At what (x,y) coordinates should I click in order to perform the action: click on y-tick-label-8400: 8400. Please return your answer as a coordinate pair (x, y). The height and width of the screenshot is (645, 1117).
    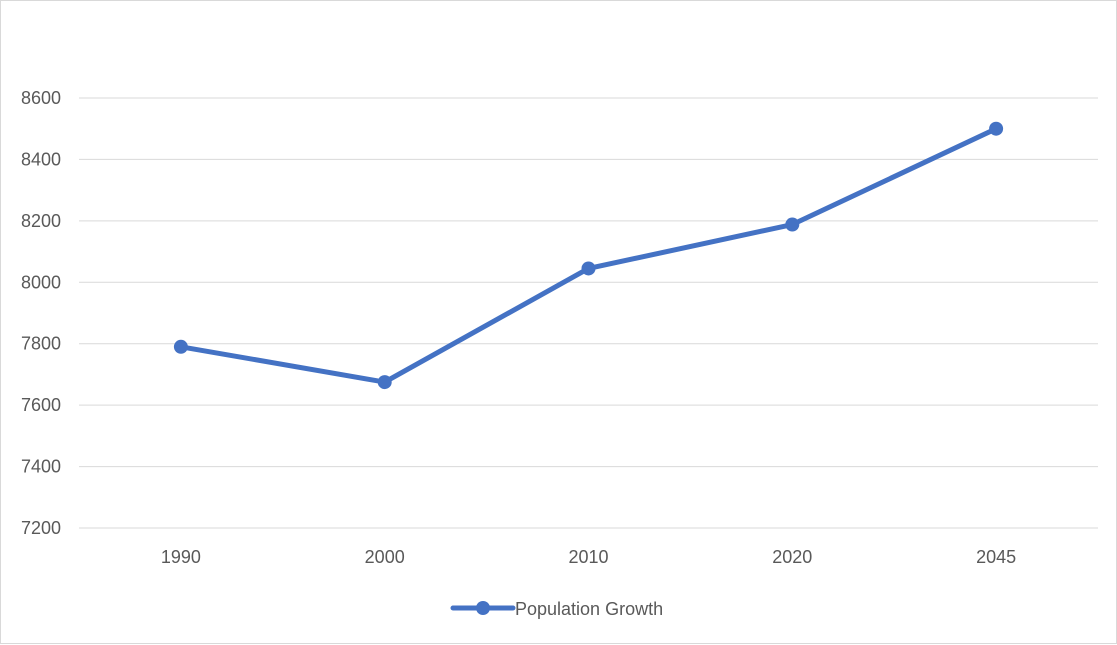
    Looking at the image, I should click on (41, 159).